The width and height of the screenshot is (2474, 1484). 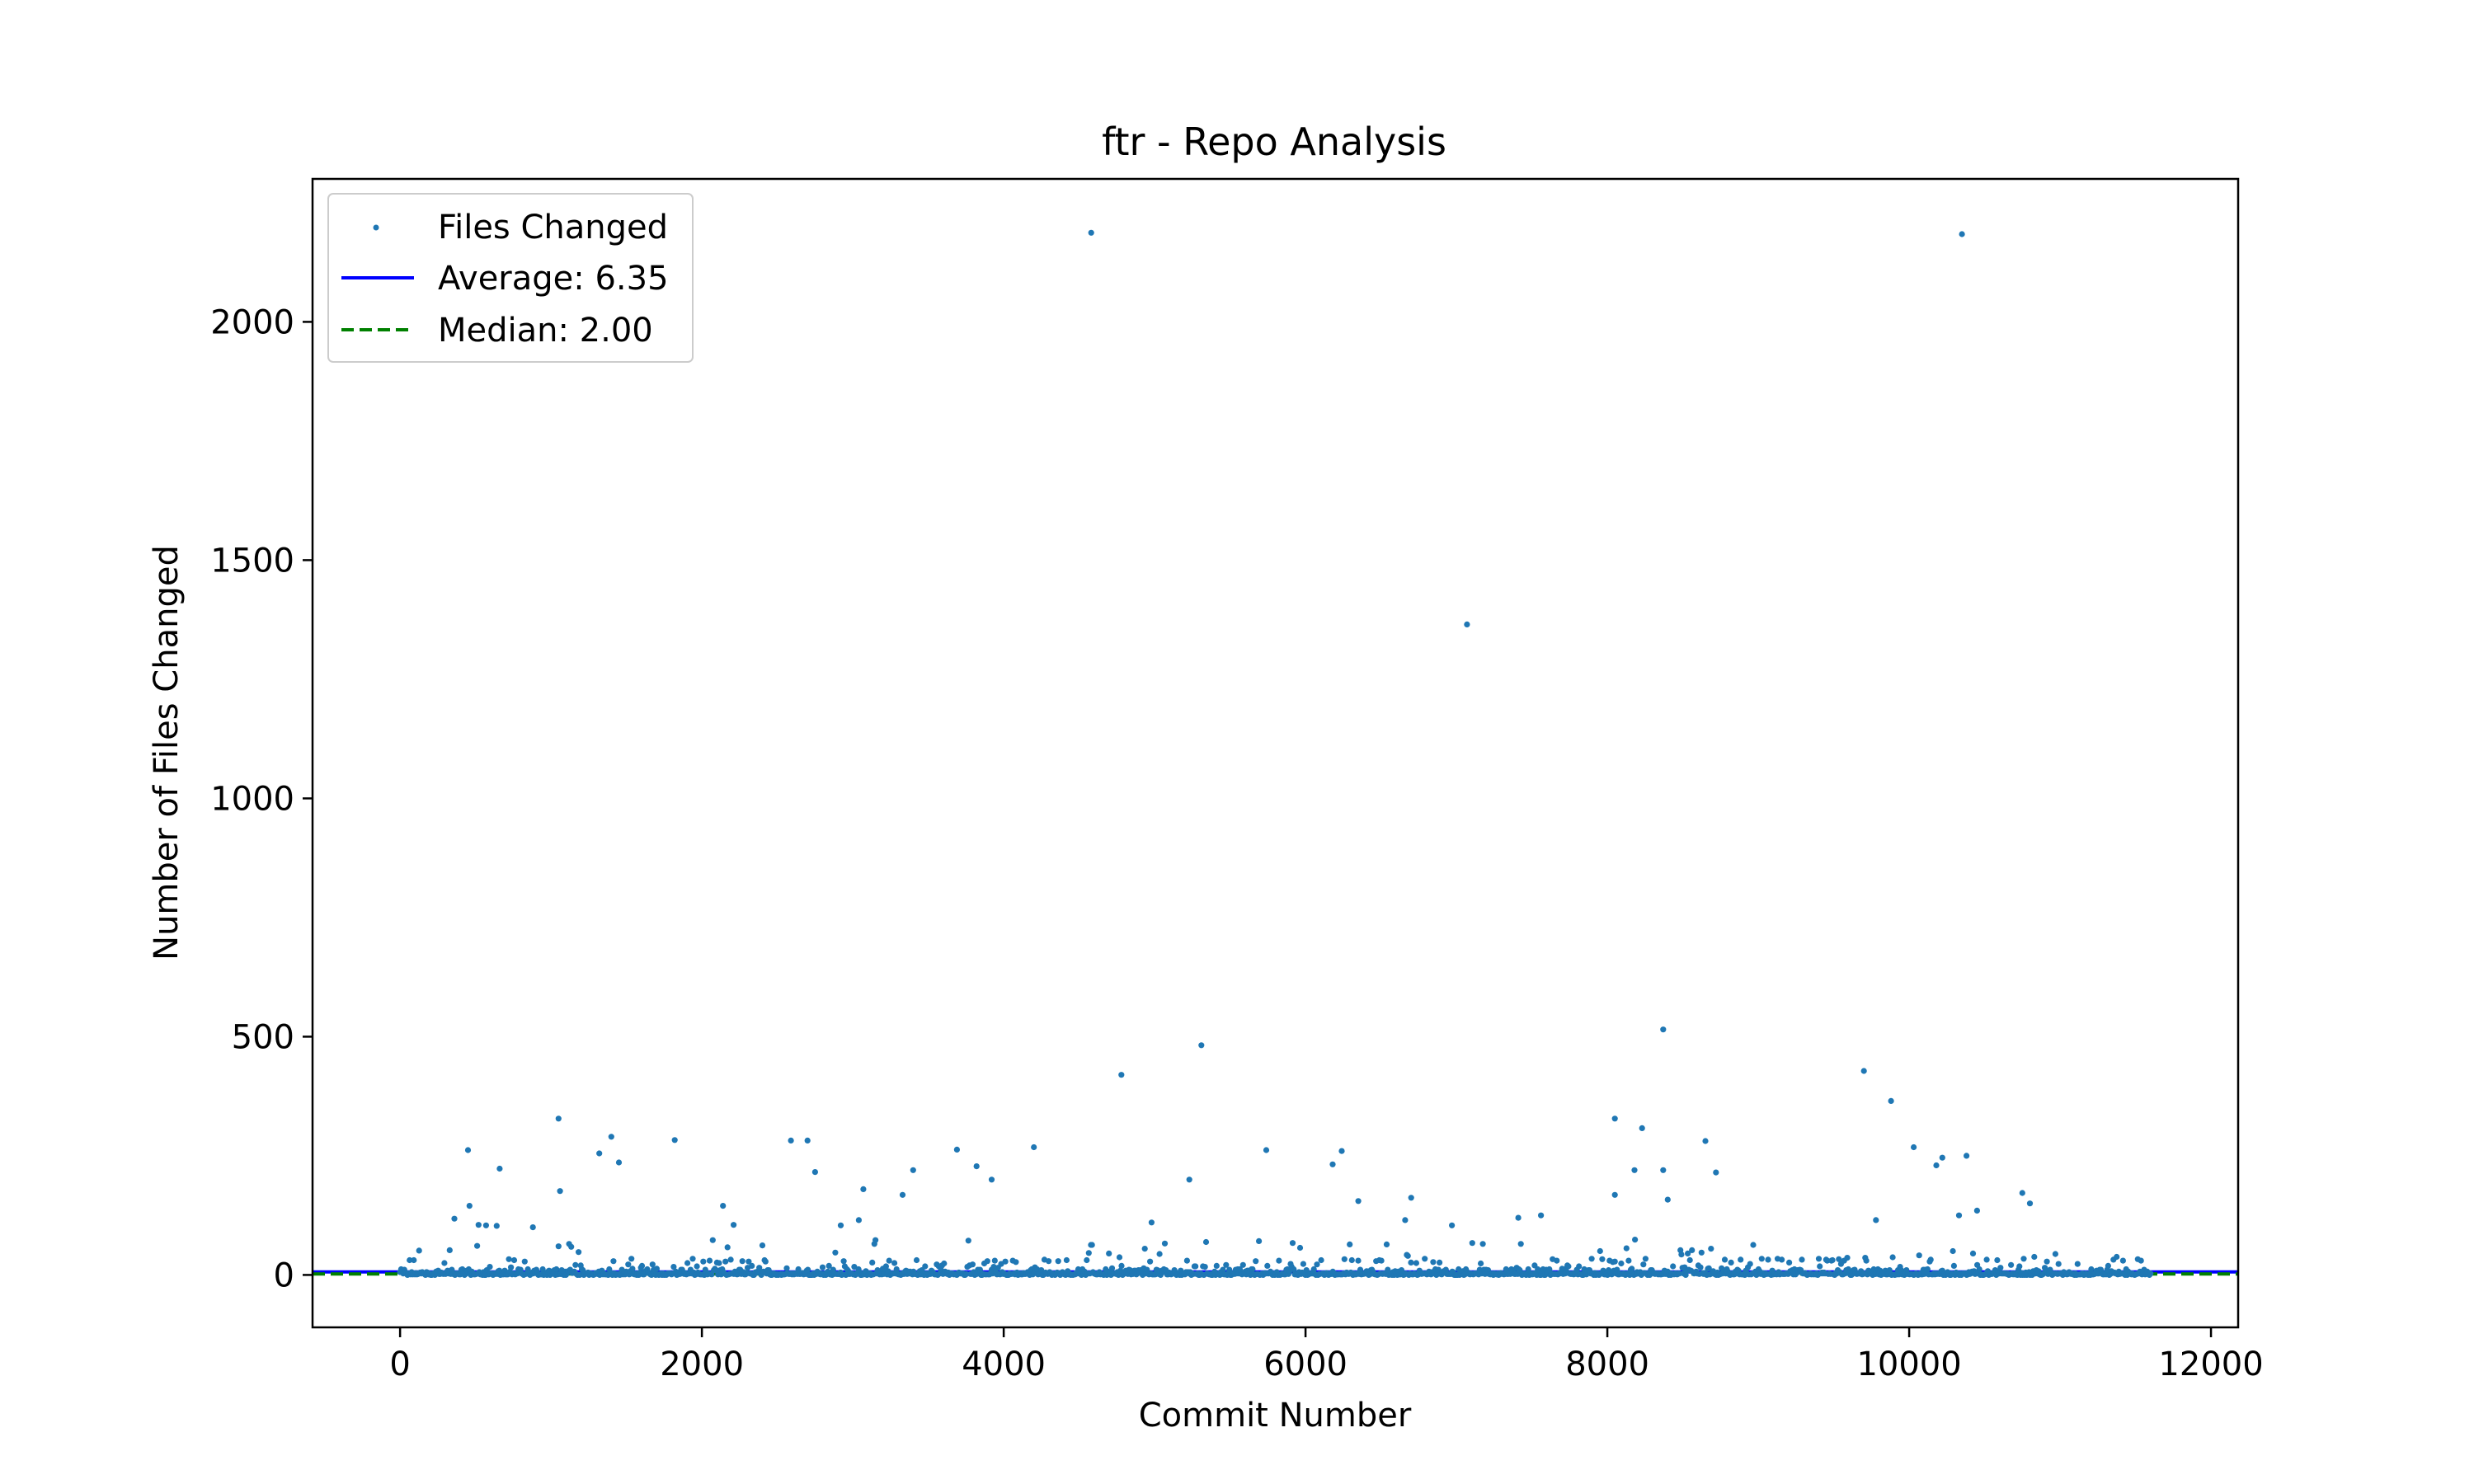 I want to click on y-axis-ticks: 0 500 1000 1500 2000, so click(x=261, y=798).